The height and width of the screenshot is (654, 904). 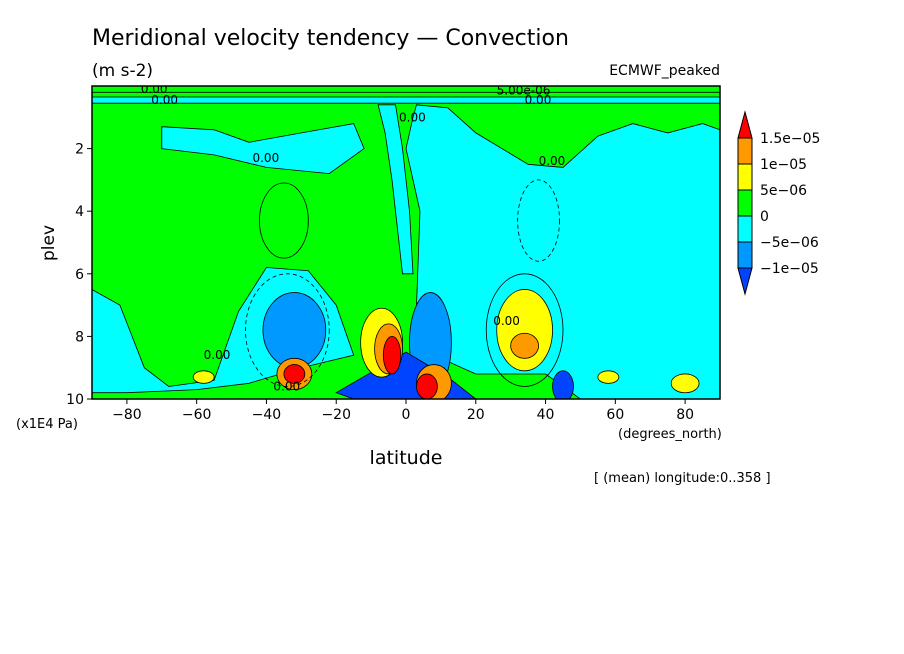 I want to click on y-tick-label: 2, so click(x=79, y=150).